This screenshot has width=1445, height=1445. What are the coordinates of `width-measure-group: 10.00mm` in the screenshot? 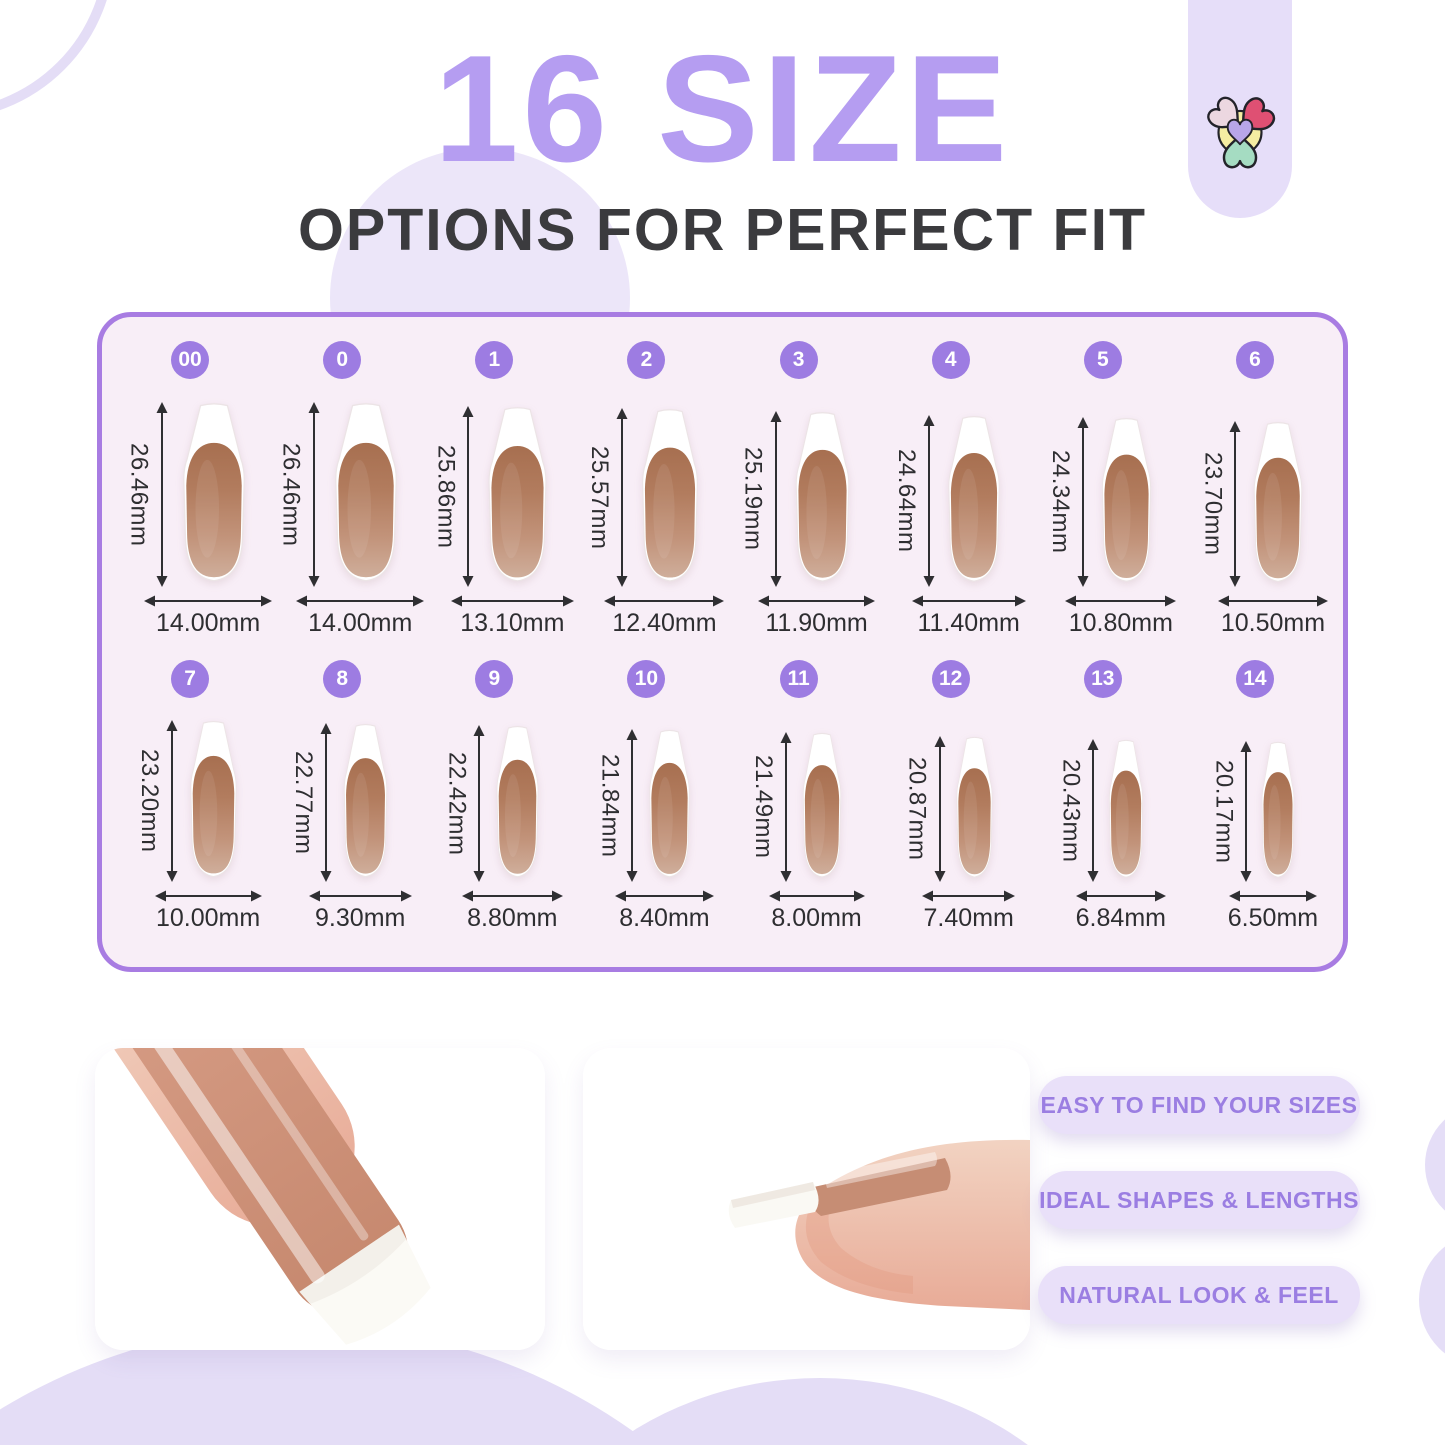 It's located at (208, 911).